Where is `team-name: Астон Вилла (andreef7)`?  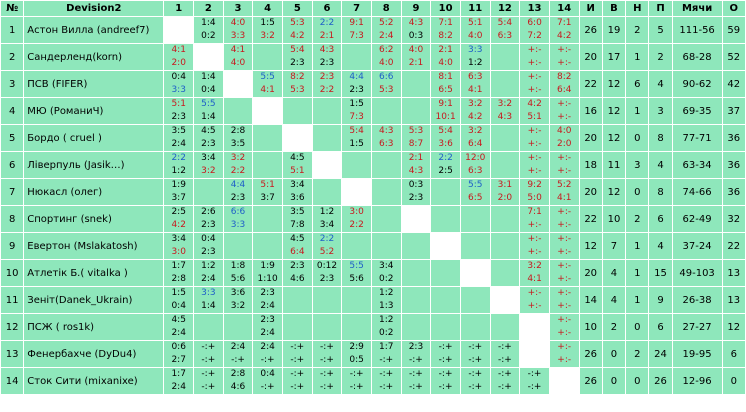 team-name: Астон Вилла (andreef7) is located at coordinates (94, 30).